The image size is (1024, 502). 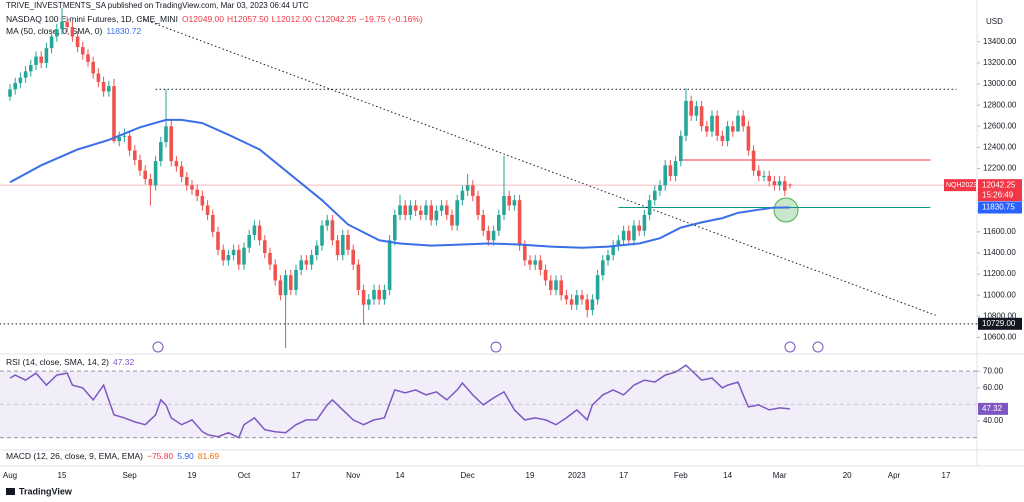 I want to click on logo-mark, so click(x=10, y=491).